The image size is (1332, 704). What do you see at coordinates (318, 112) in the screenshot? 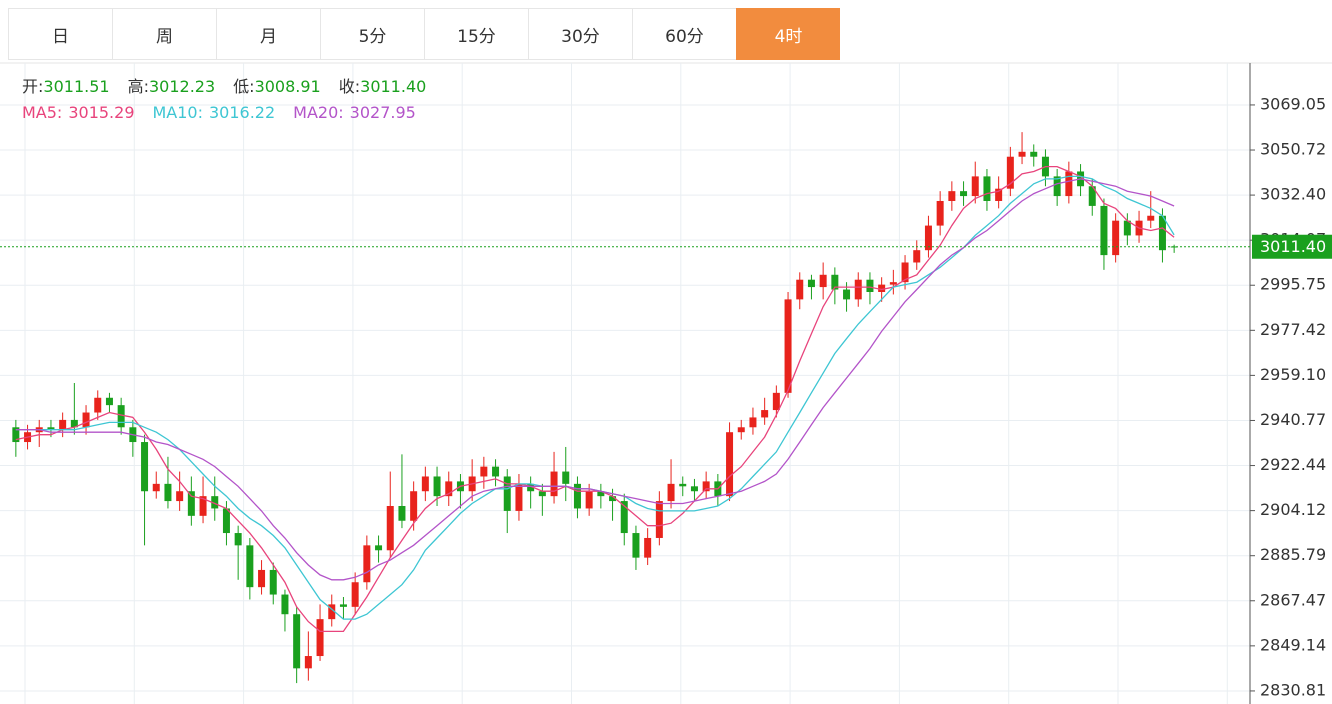
I see `legend-name: MA20:` at bounding box center [318, 112].